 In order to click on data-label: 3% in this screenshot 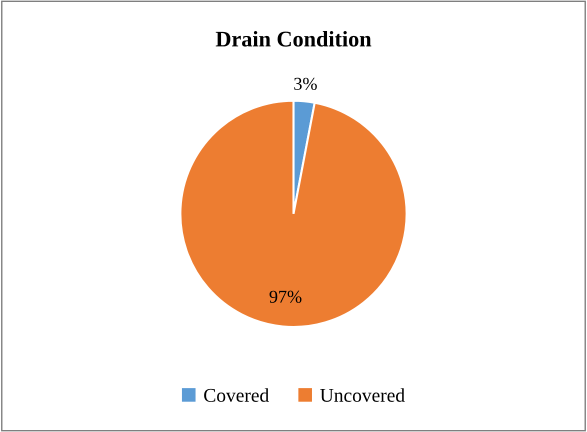, I will do `click(305, 84)`.